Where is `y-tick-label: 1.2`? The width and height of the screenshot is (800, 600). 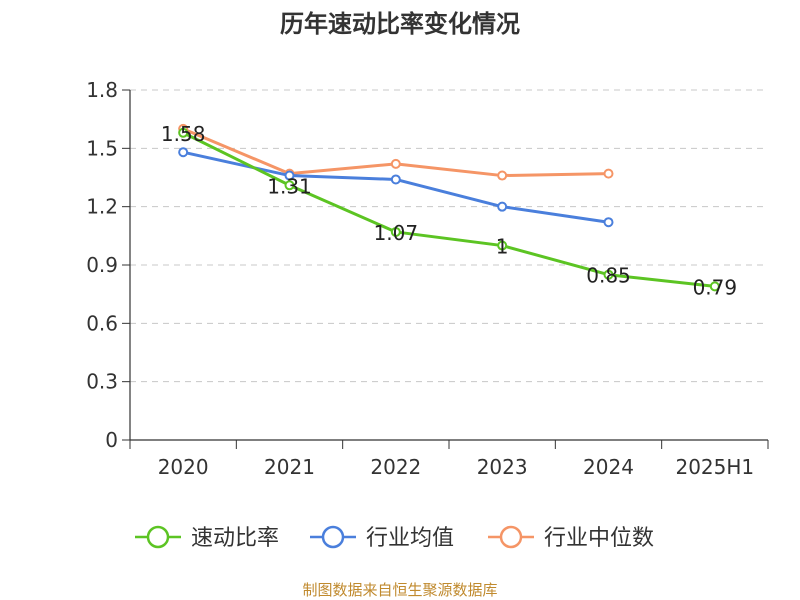
y-tick-label: 1.2 is located at coordinates (102, 207).